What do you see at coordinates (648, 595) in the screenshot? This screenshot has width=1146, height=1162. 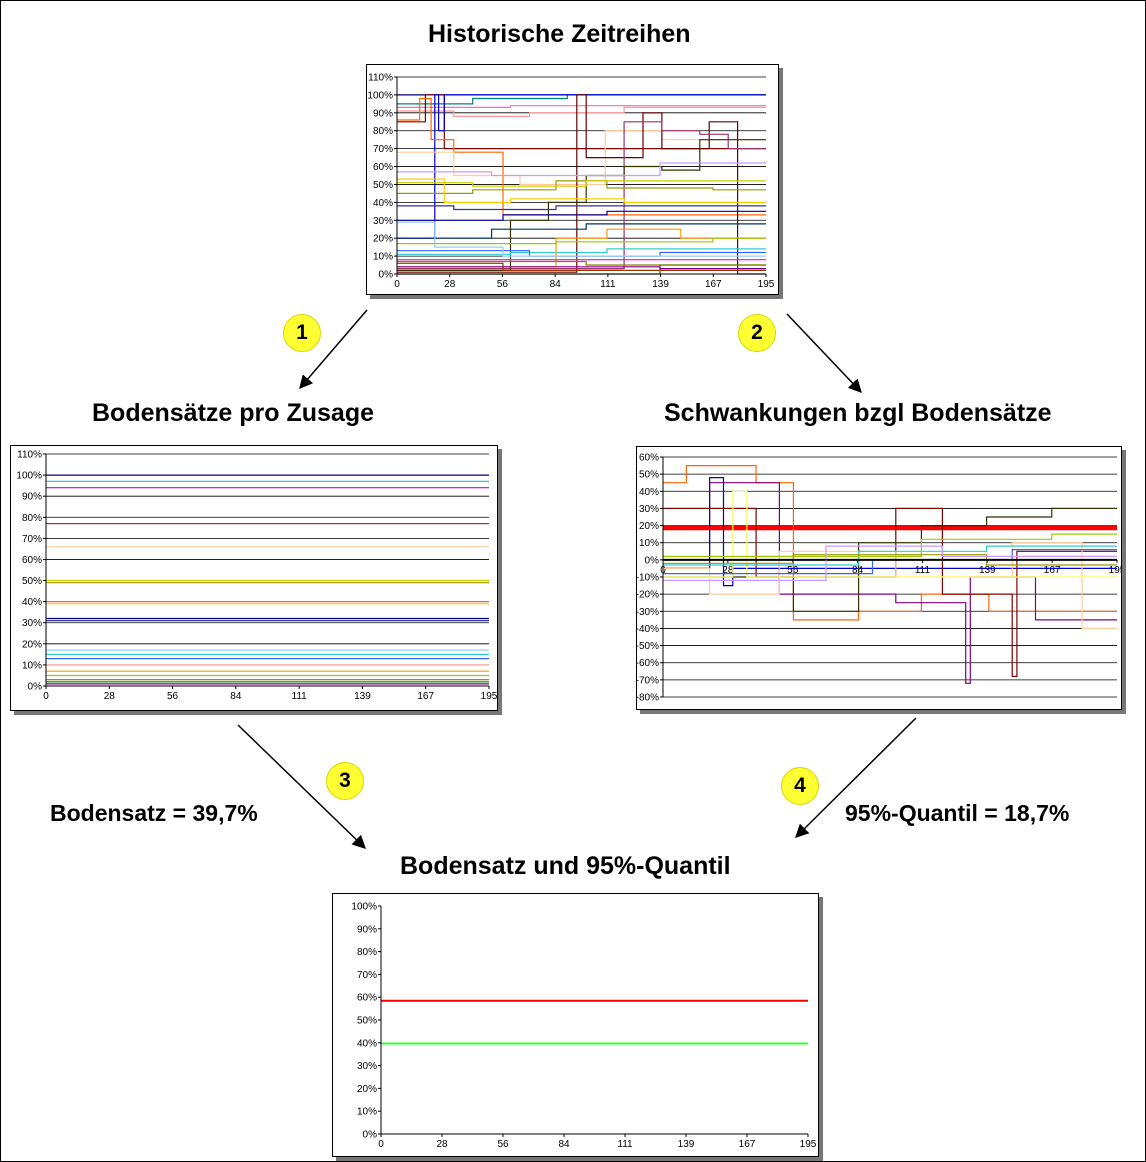 I see `y-tick-label: -20%` at bounding box center [648, 595].